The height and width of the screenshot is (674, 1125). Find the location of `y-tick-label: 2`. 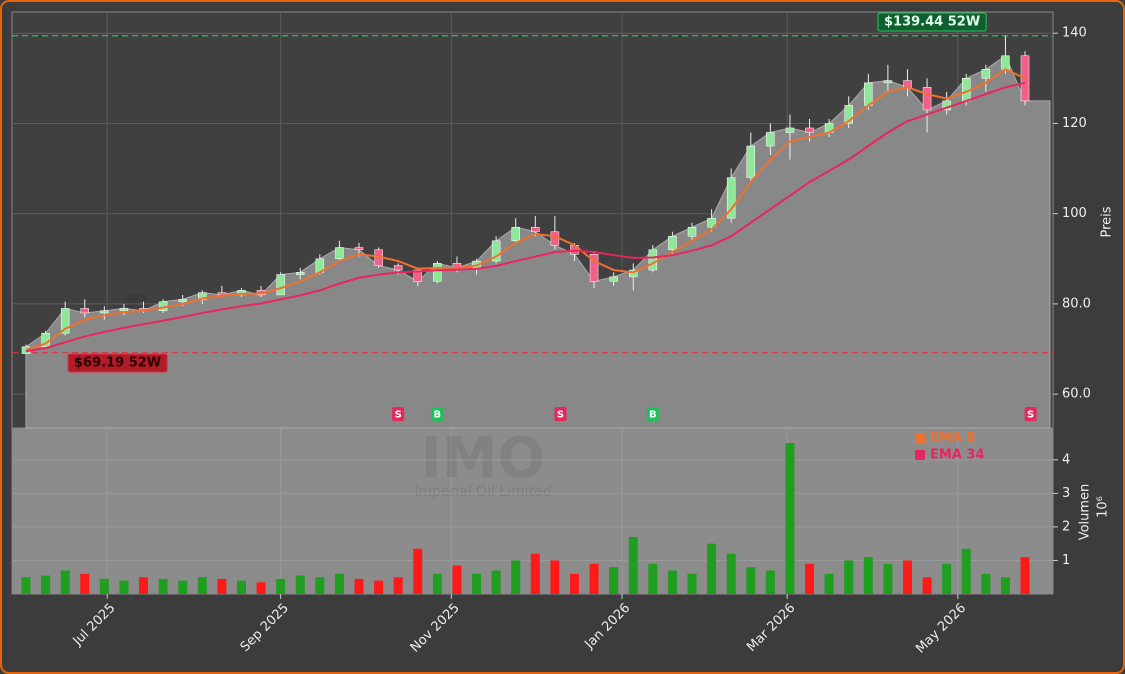

y-tick-label: 2 is located at coordinates (1066, 526).